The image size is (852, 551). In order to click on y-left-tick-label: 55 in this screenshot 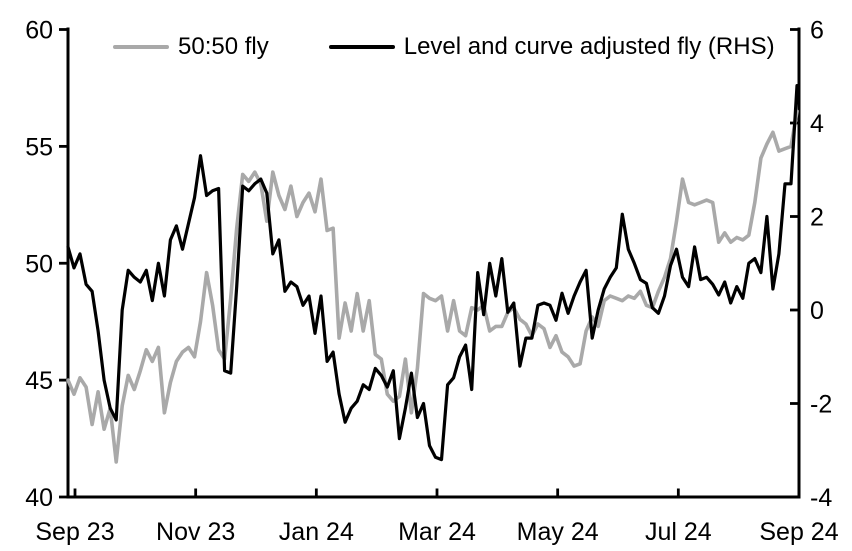, I will do `click(39, 147)`.